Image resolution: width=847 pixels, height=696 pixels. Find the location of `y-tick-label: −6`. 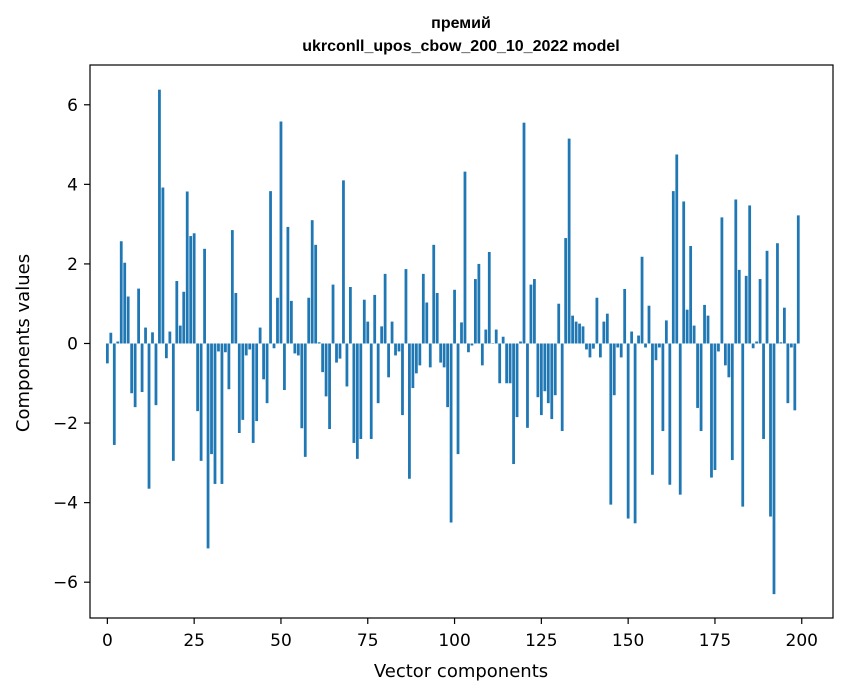

y-tick-label: −6 is located at coordinates (65, 583).